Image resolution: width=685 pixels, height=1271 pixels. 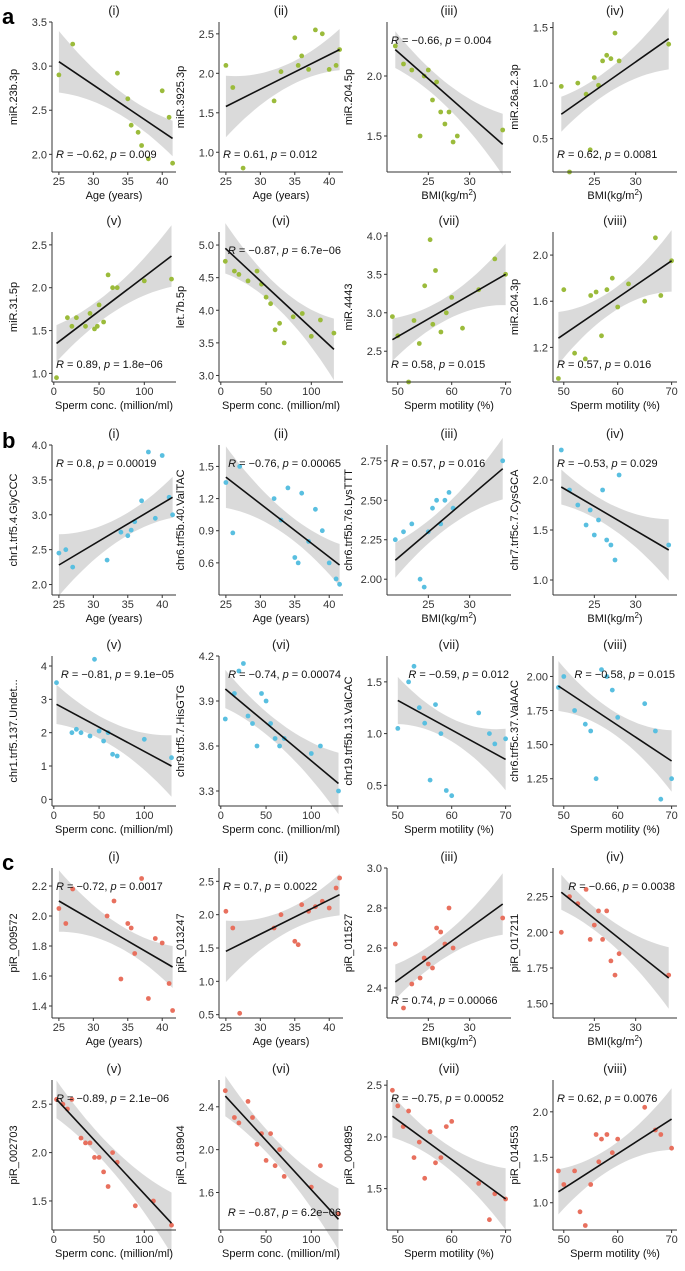 I want to click on y-tick-label: 0, so click(x=44, y=800).